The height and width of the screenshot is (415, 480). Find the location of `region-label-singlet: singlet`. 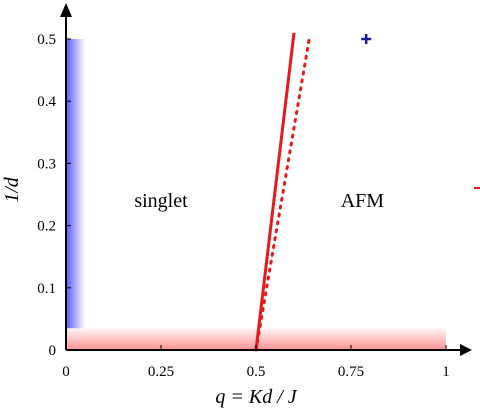

region-label-singlet: singlet is located at coordinates (161, 201).